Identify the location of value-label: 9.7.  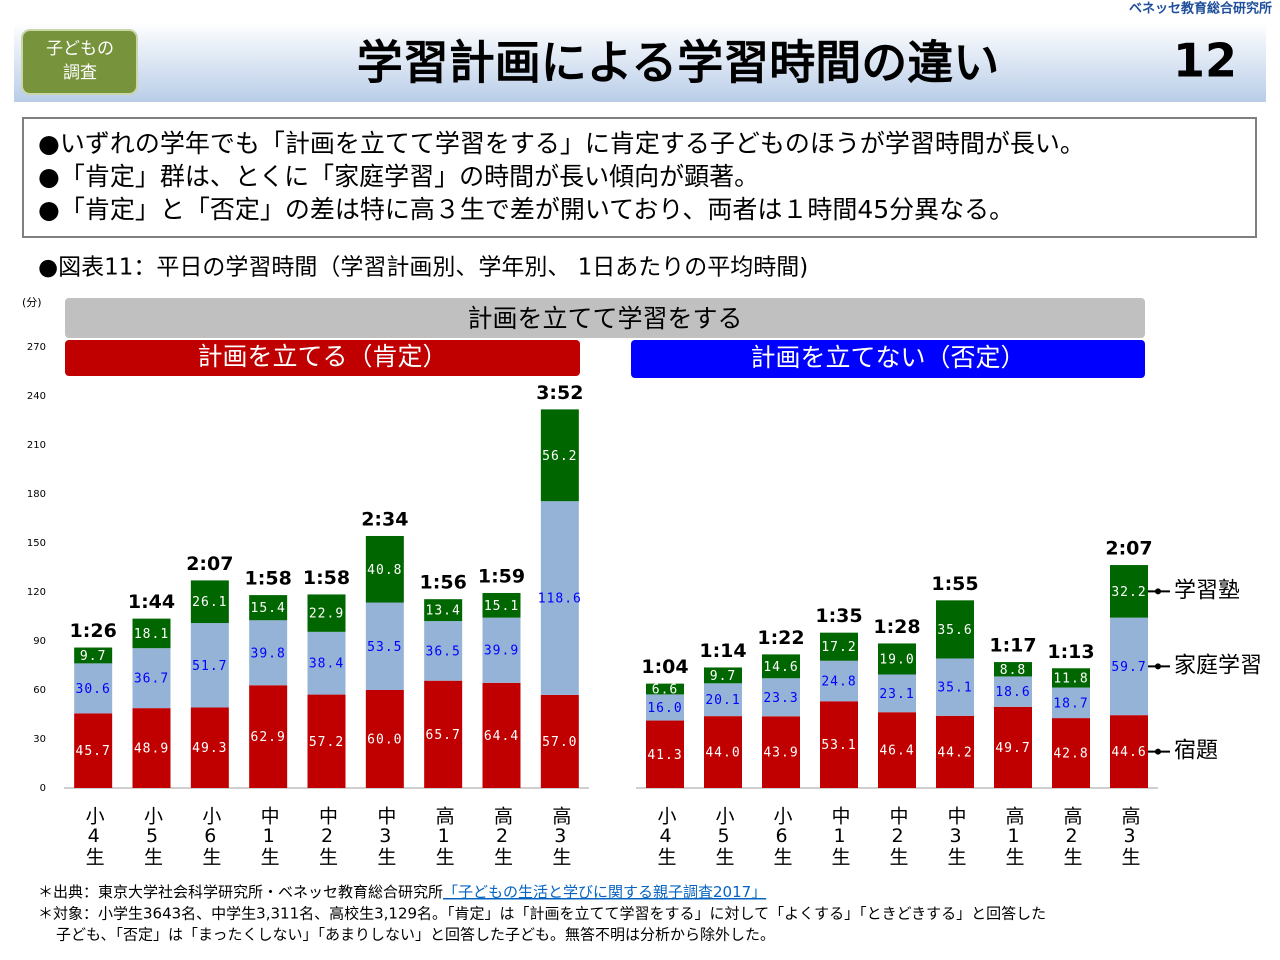
(93, 656).